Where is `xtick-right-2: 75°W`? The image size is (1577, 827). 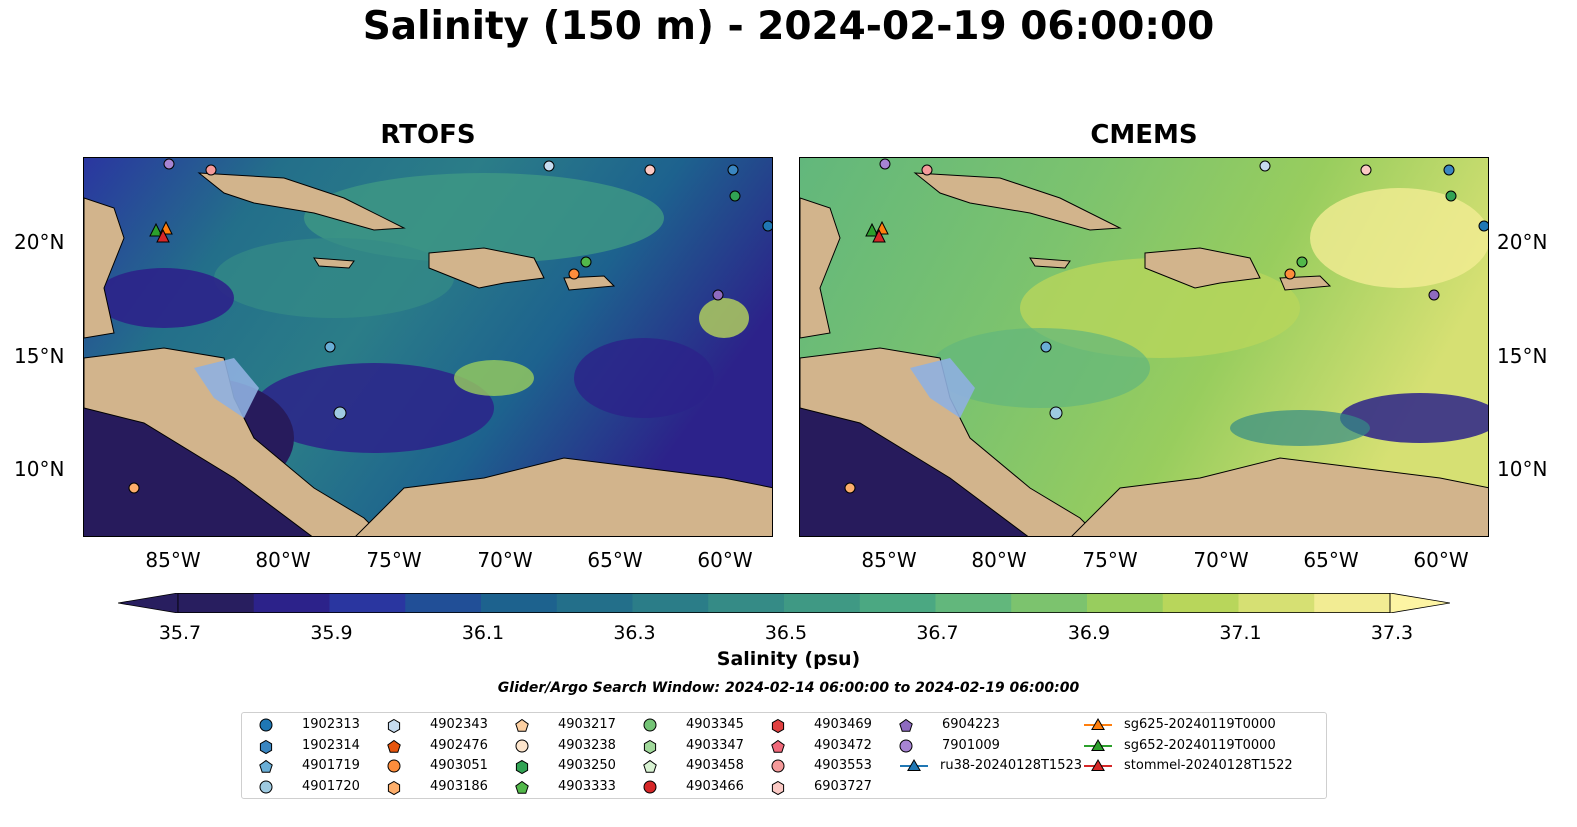 xtick-right-2: 75°W is located at coordinates (1110, 560).